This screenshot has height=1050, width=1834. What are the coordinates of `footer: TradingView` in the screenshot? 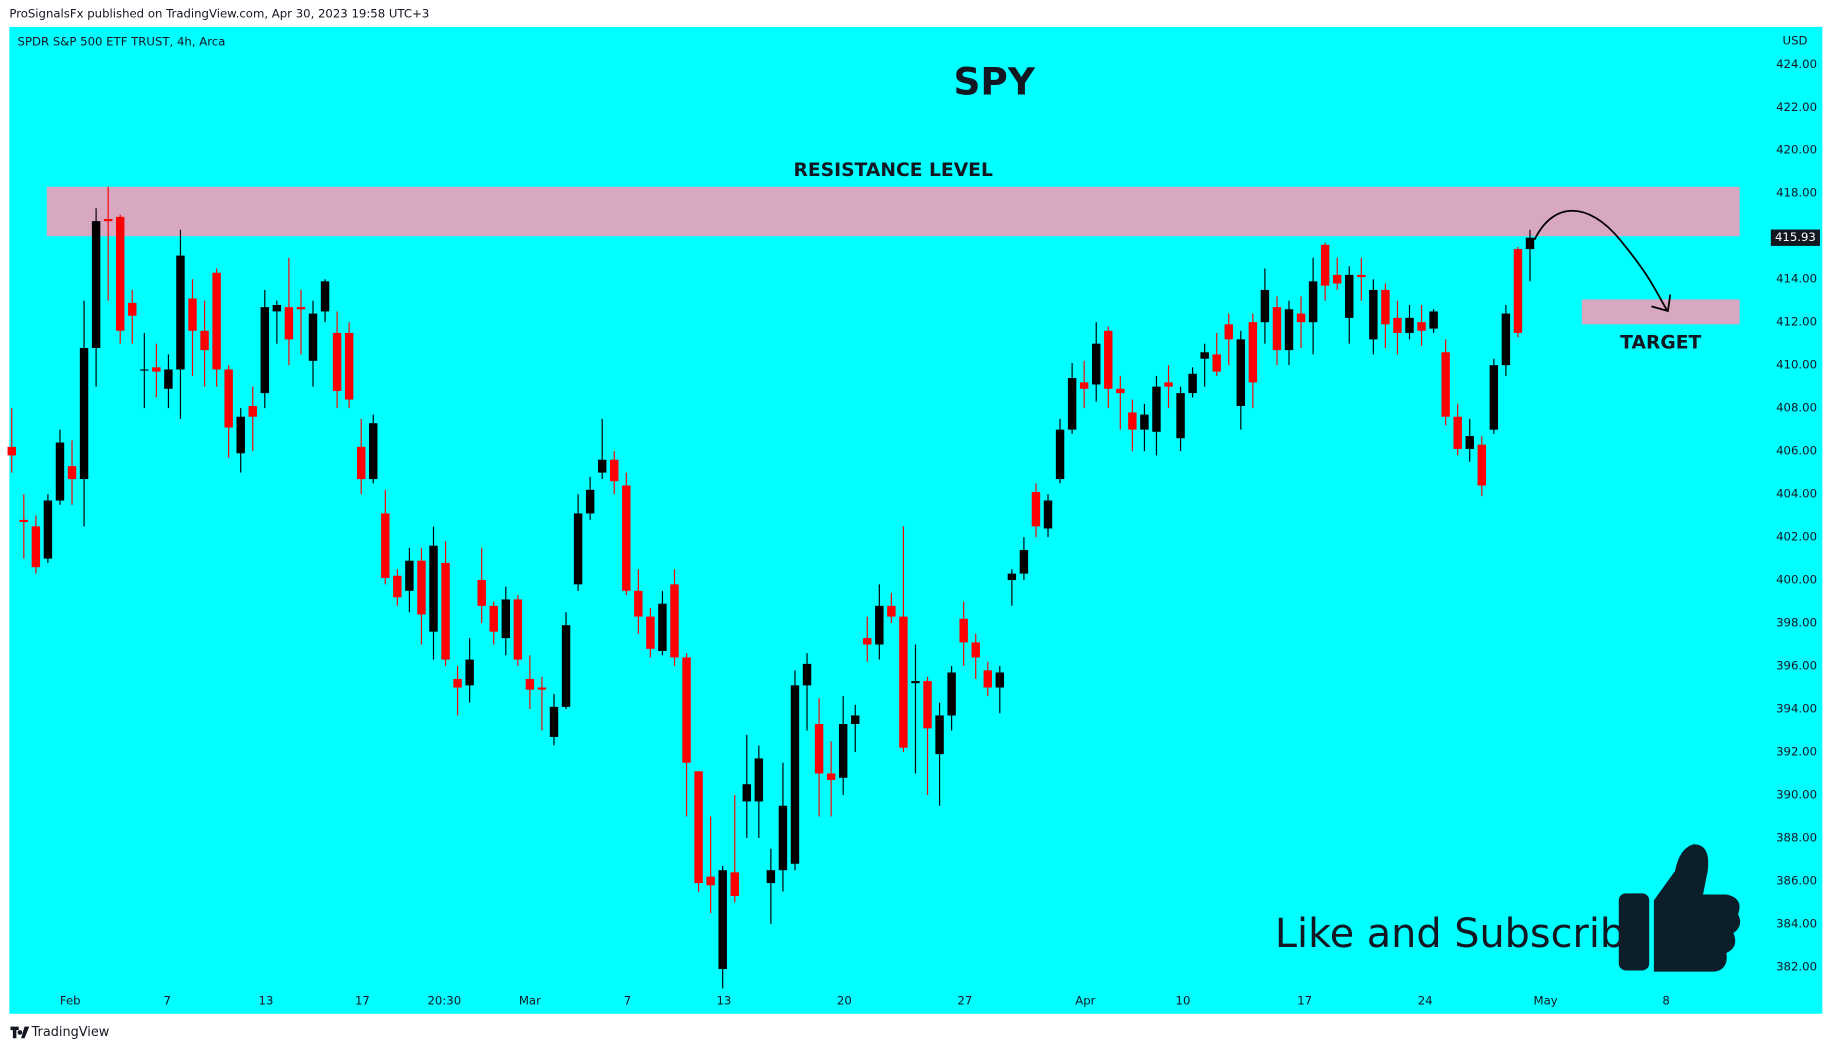 It's located at (70, 1032).